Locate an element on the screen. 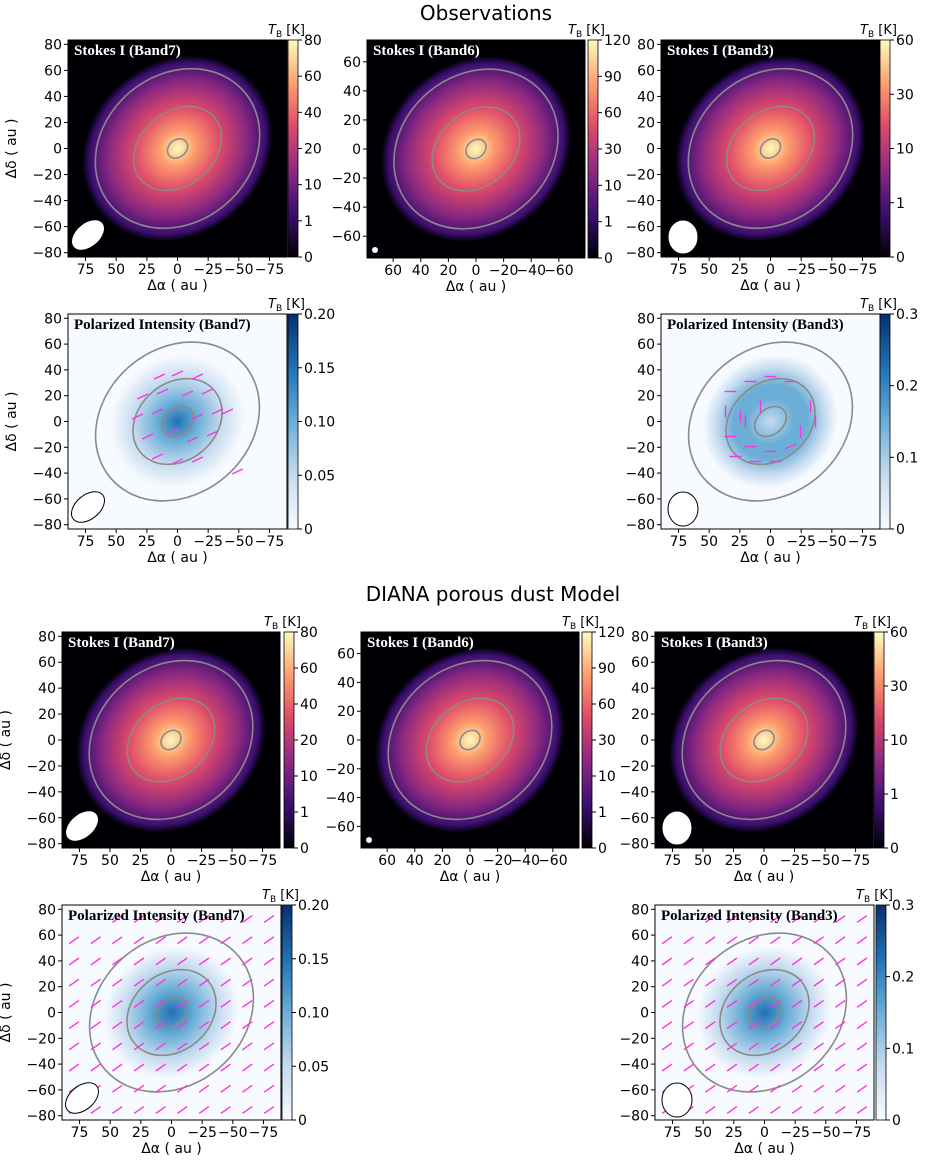 The image size is (926, 1163). panel-title: Polarized Intensity (Band3) is located at coordinates (749, 916).